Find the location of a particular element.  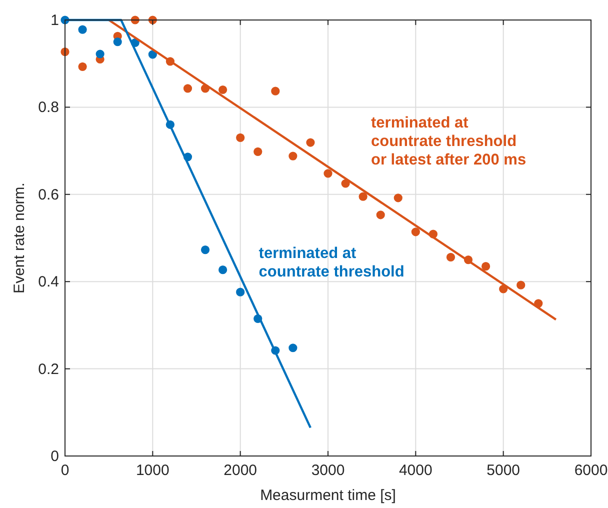

y-axis-title: Event rate norm. is located at coordinates (19, 238).